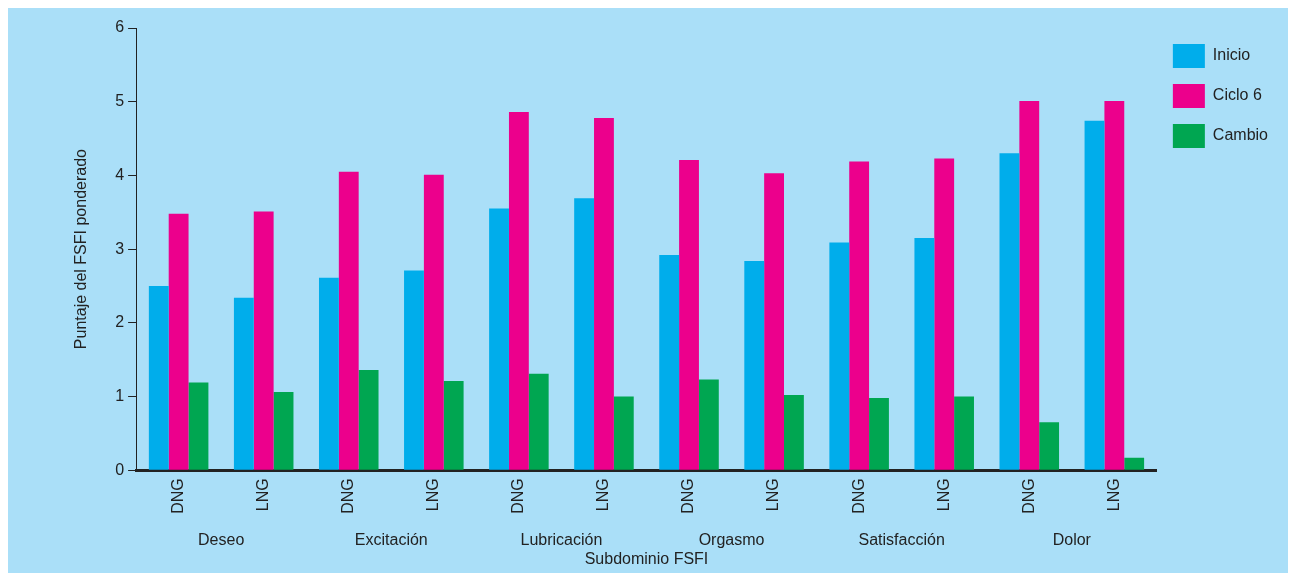 This screenshot has width=1296, height=581. I want to click on y-tick-label: 4, so click(120, 174).